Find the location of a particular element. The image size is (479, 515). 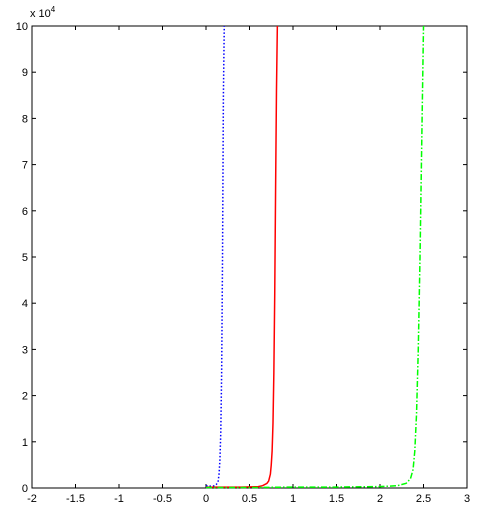

x-tick-label: 0.5 is located at coordinates (249, 499).